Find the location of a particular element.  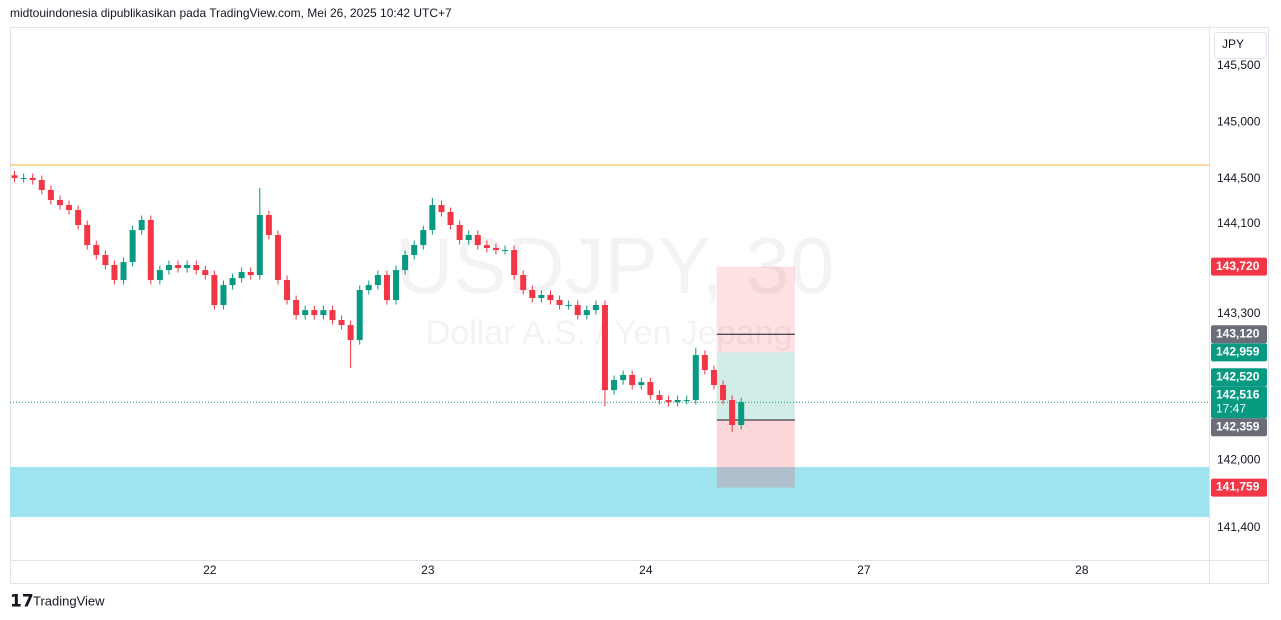

price-label: 142,516 is located at coordinates (1238, 394).